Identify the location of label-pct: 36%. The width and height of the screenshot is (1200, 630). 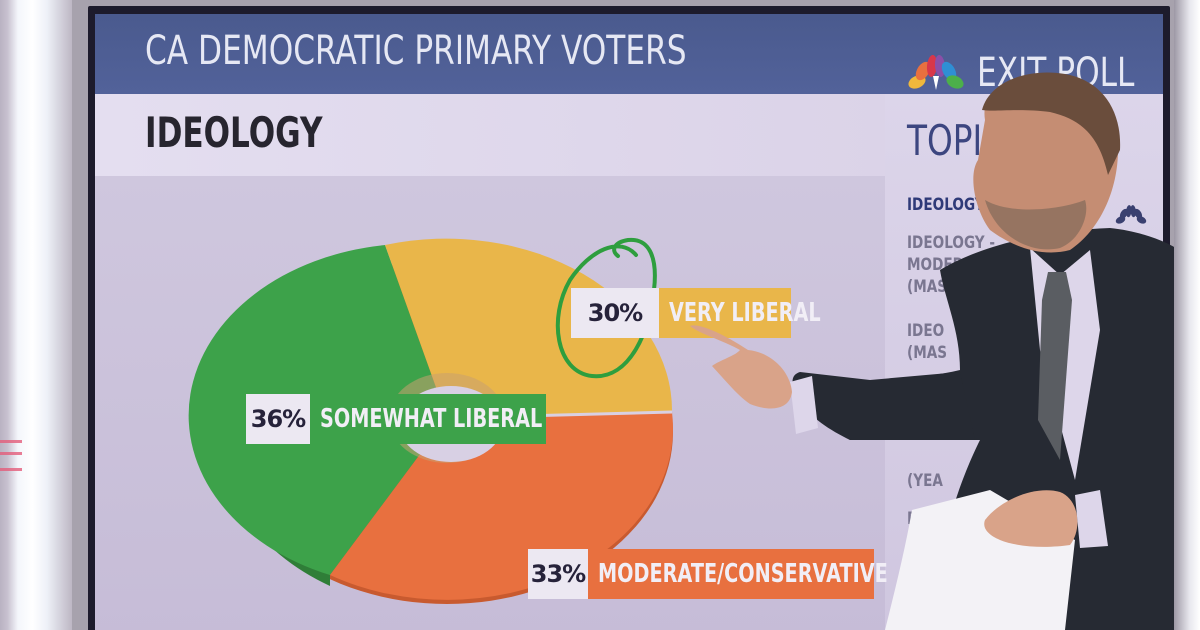
(278, 419).